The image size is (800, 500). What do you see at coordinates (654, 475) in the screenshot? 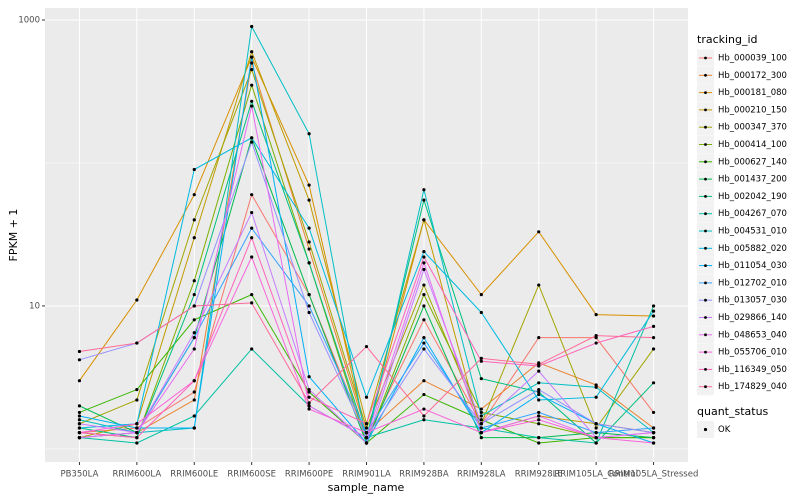
I see `x-tick-label: RRIM105LA_Stressed` at bounding box center [654, 475].